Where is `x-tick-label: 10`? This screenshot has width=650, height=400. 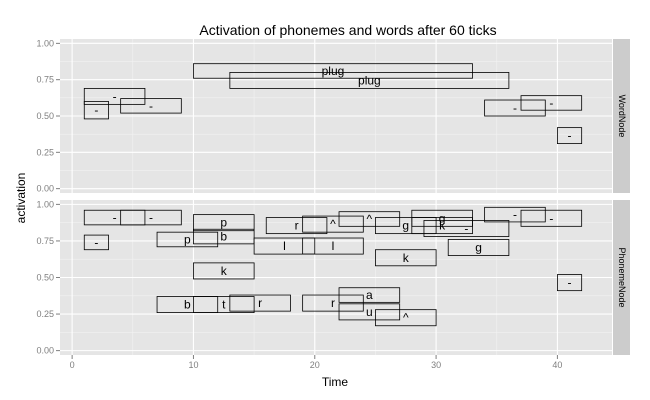 x-tick-label: 10 is located at coordinates (193, 365).